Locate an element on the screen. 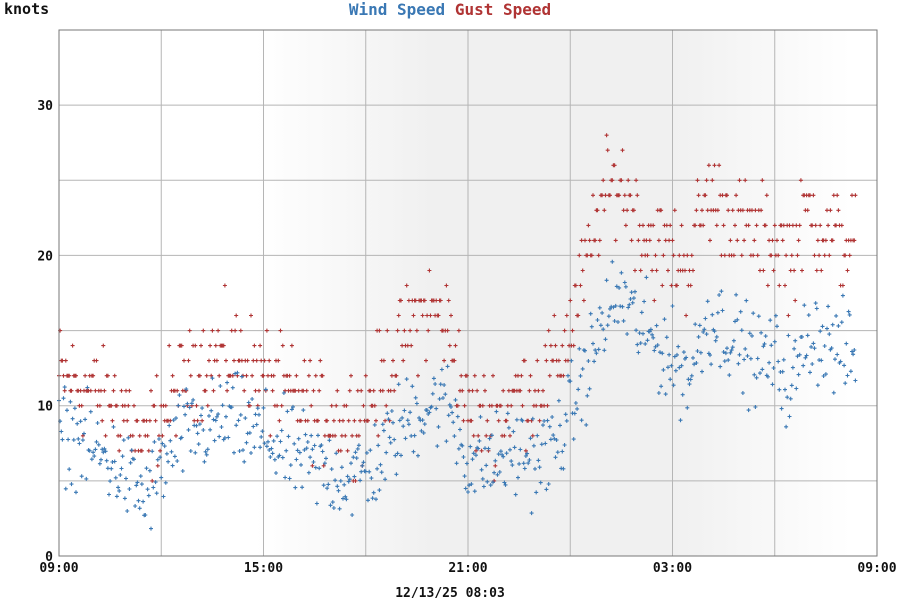 This screenshot has width=900, height=600. legend-gust-speed: Gust Speed is located at coordinates (503, 9).